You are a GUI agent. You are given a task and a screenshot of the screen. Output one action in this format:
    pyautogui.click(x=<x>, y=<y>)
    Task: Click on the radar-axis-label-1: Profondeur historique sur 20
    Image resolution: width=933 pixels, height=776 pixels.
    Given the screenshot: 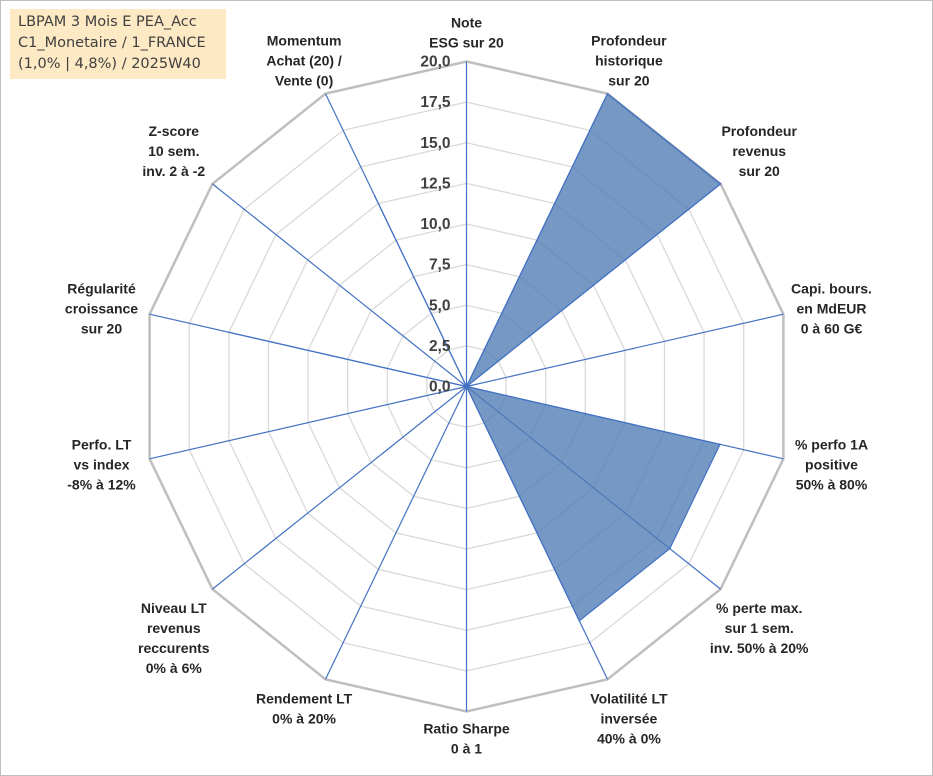 What is the action you would take?
    pyautogui.click(x=629, y=61)
    